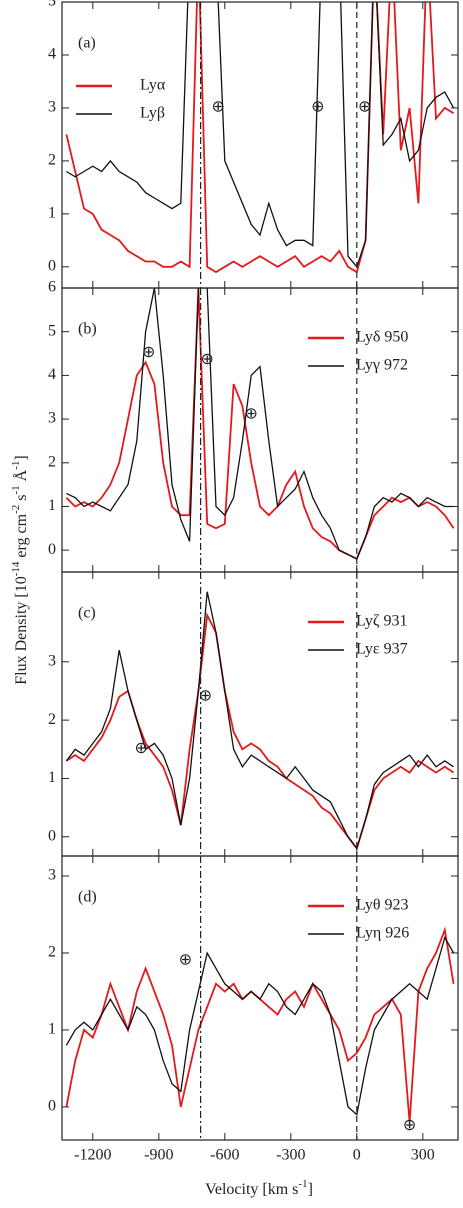 The width and height of the screenshot is (463, 1208). I want to click on label-part: s, so click(21, 500).